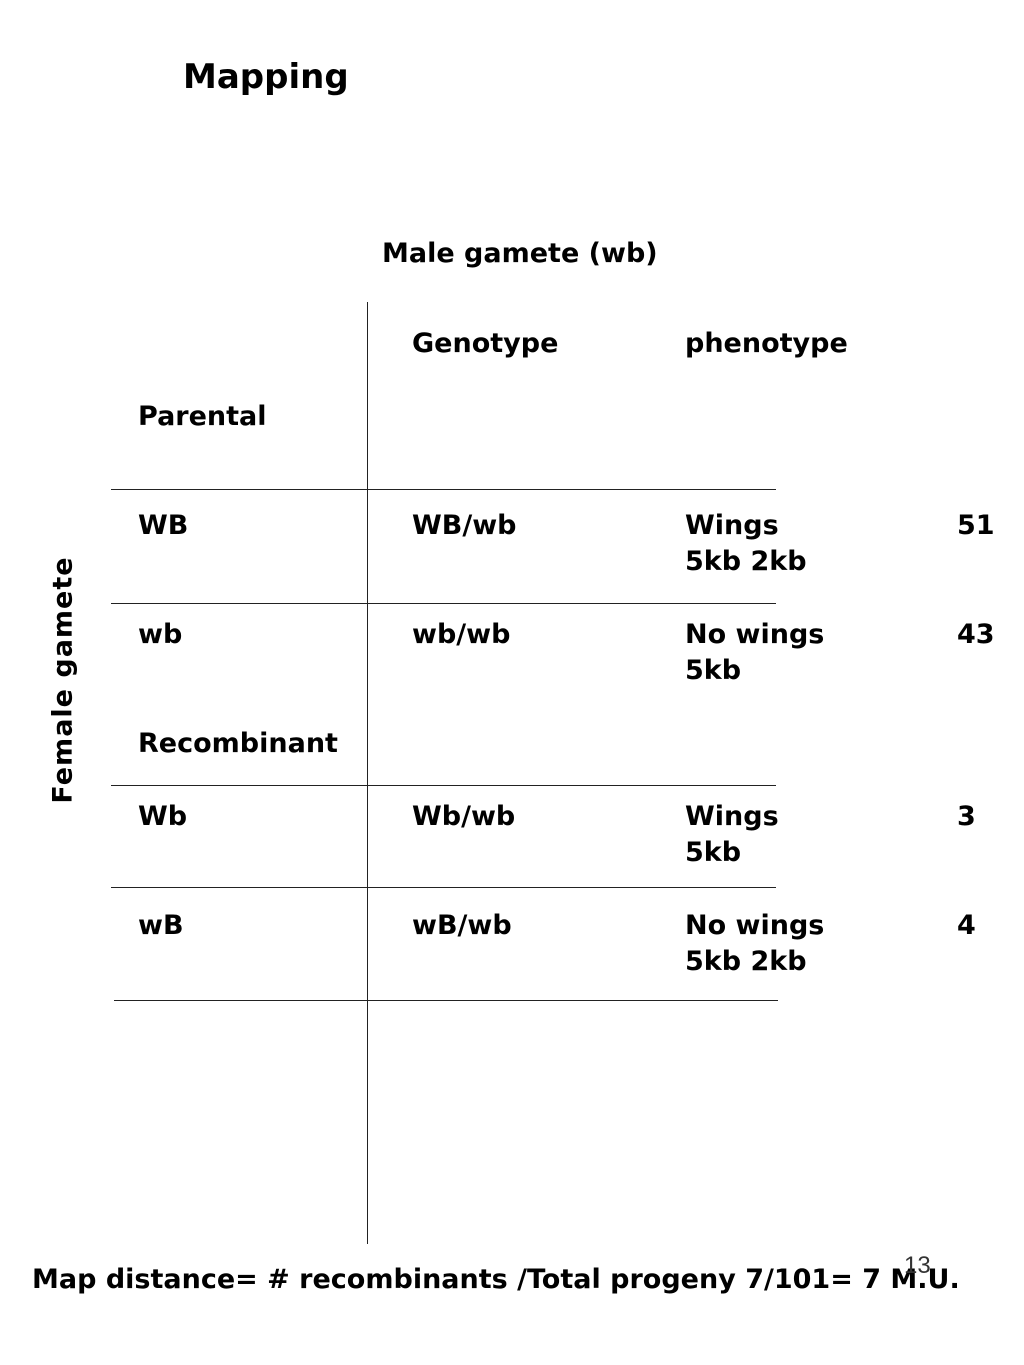 The height and width of the screenshot is (1365, 1024). Describe the element at coordinates (238, 743) in the screenshot. I see `group-label-recombinant: Recombinant` at that location.